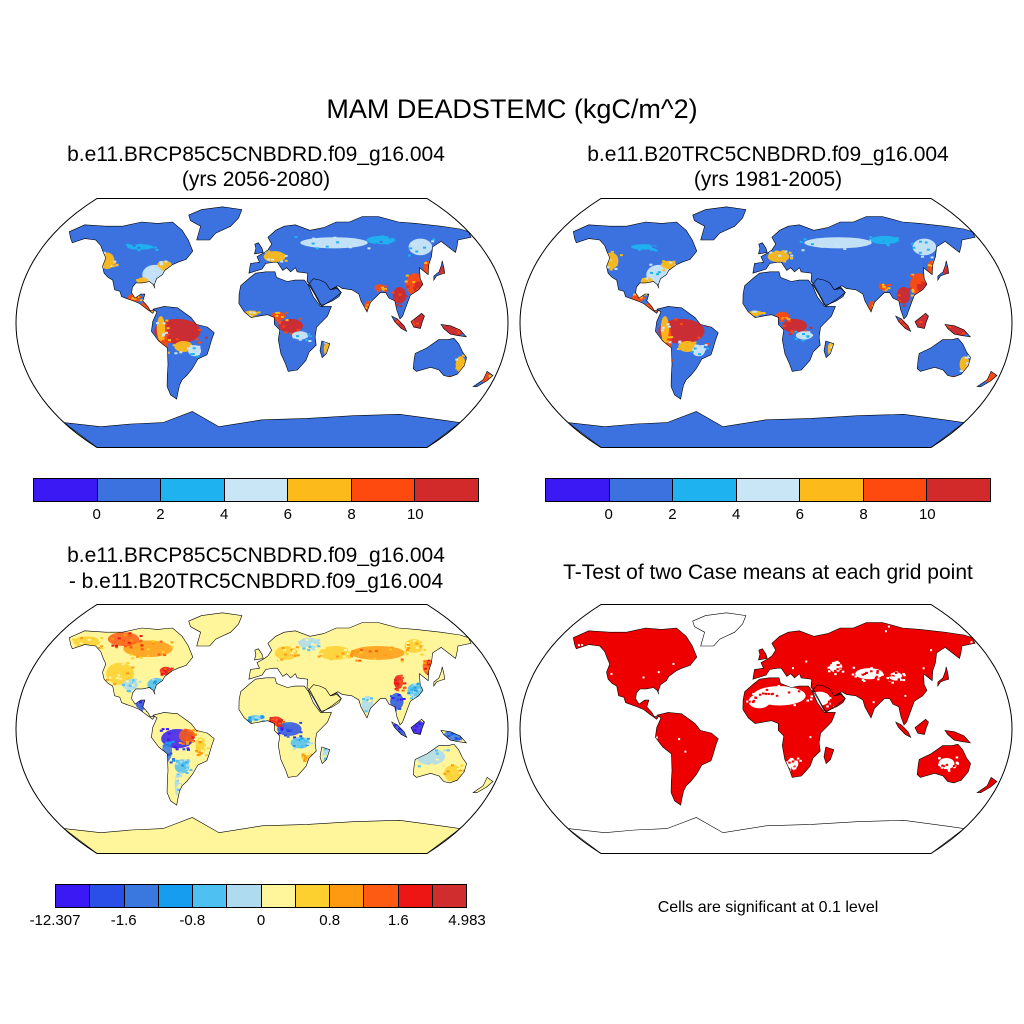 The width and height of the screenshot is (1024, 1024). What do you see at coordinates (800, 514) in the screenshot?
I see `colorbar-tick-label: 6` at bounding box center [800, 514].